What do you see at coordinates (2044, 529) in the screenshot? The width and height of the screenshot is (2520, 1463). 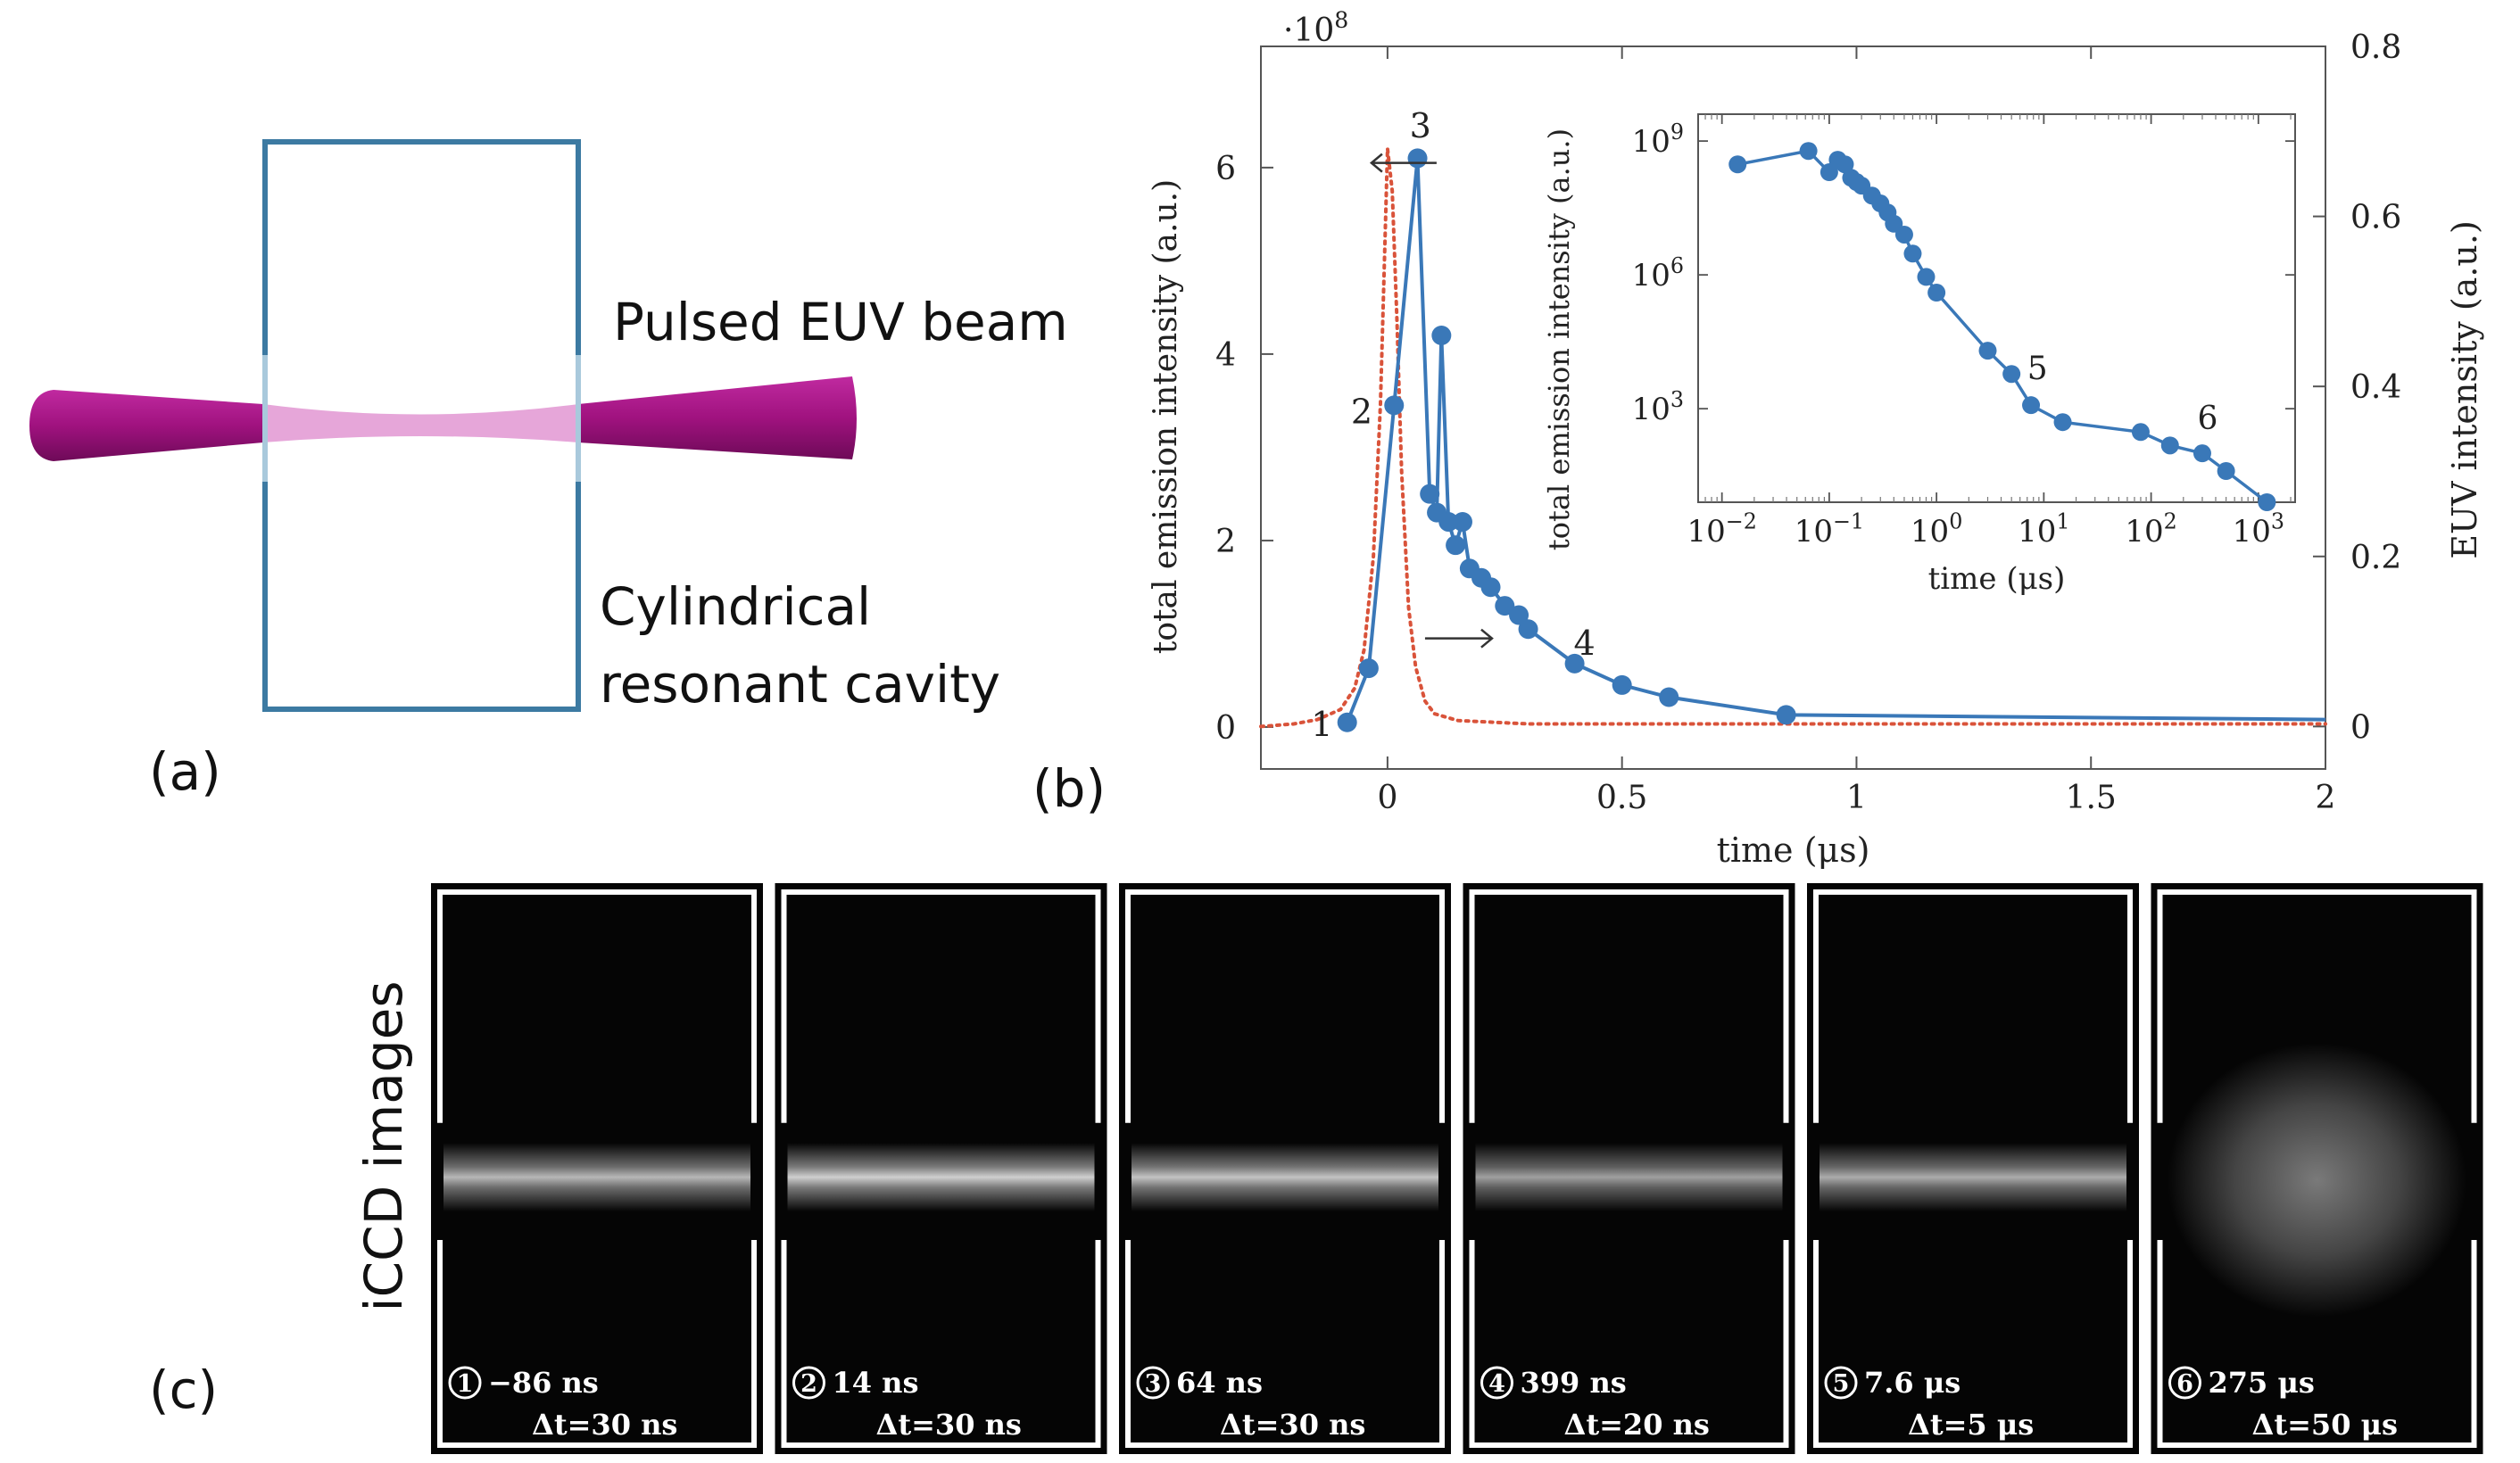 I see `inset-x-tick-label: 10¹` at bounding box center [2044, 529].